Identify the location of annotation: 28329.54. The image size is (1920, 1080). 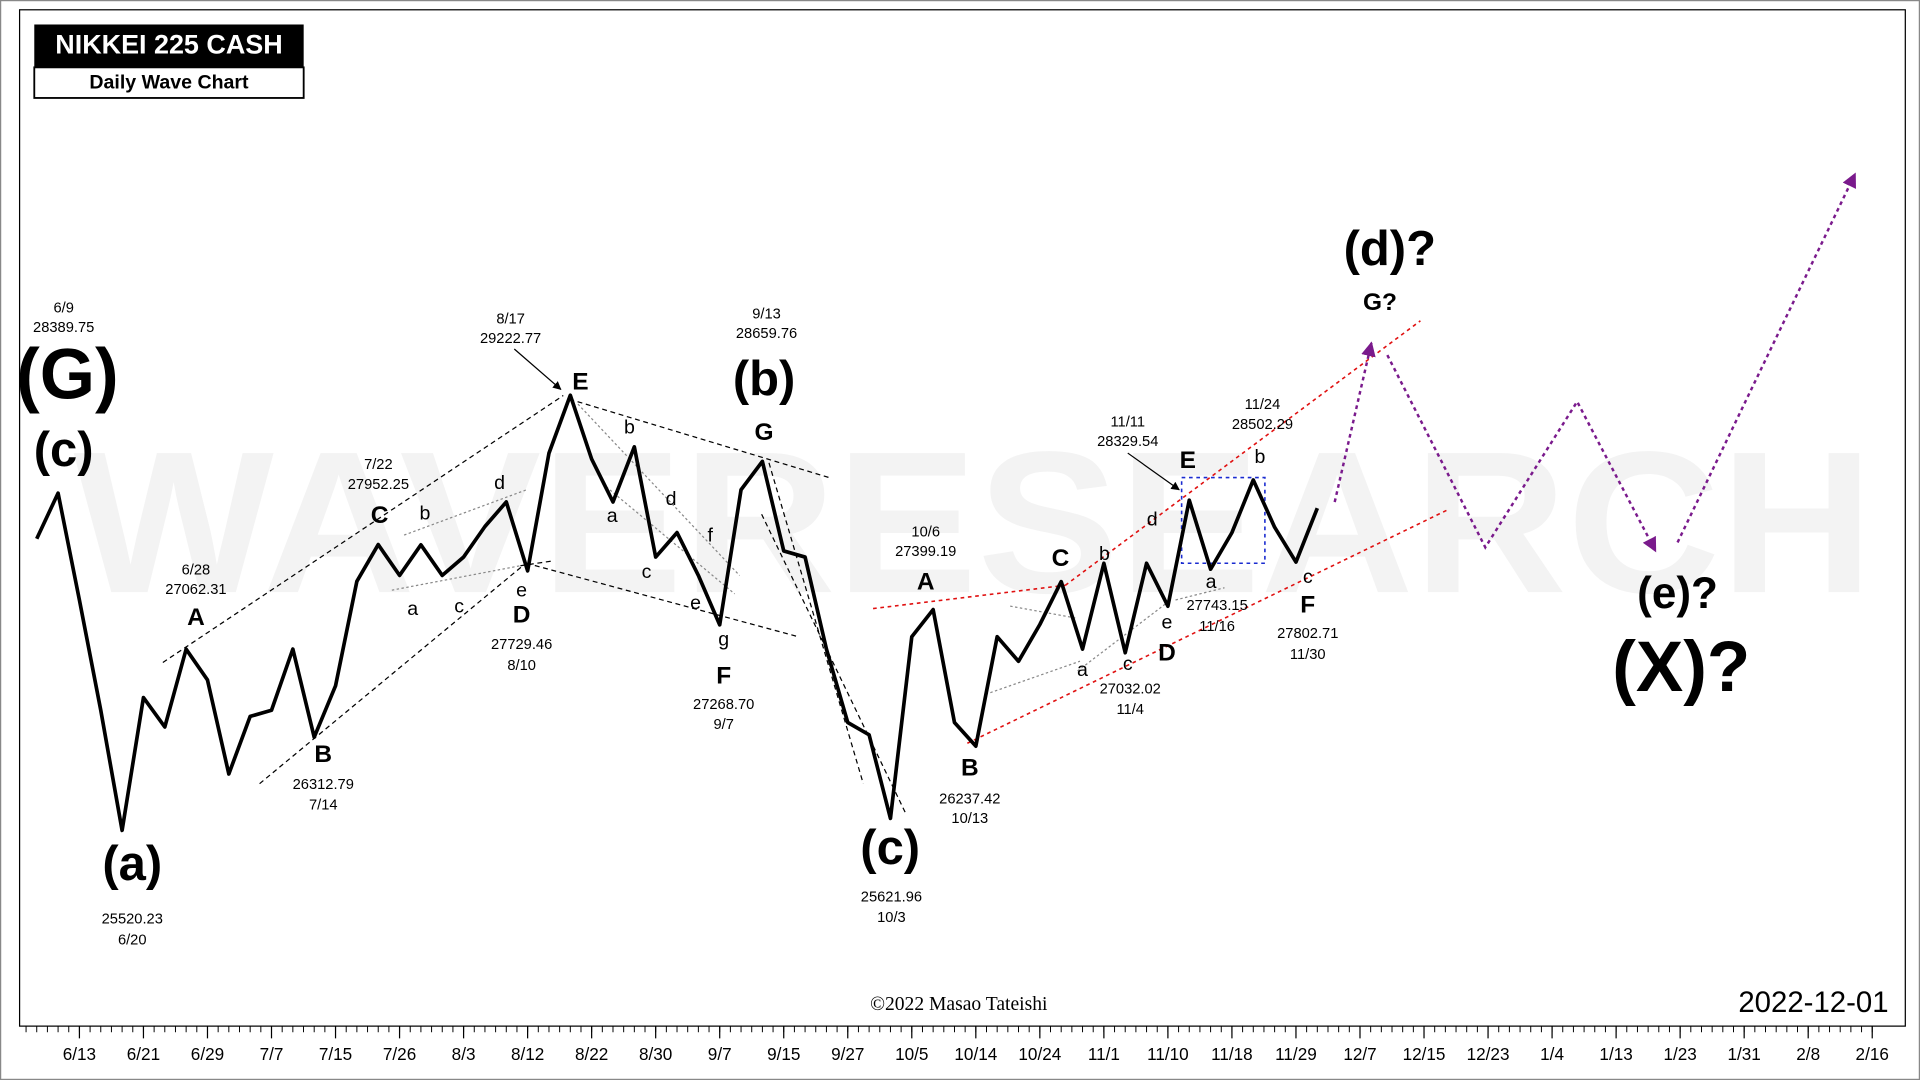
(1127, 442).